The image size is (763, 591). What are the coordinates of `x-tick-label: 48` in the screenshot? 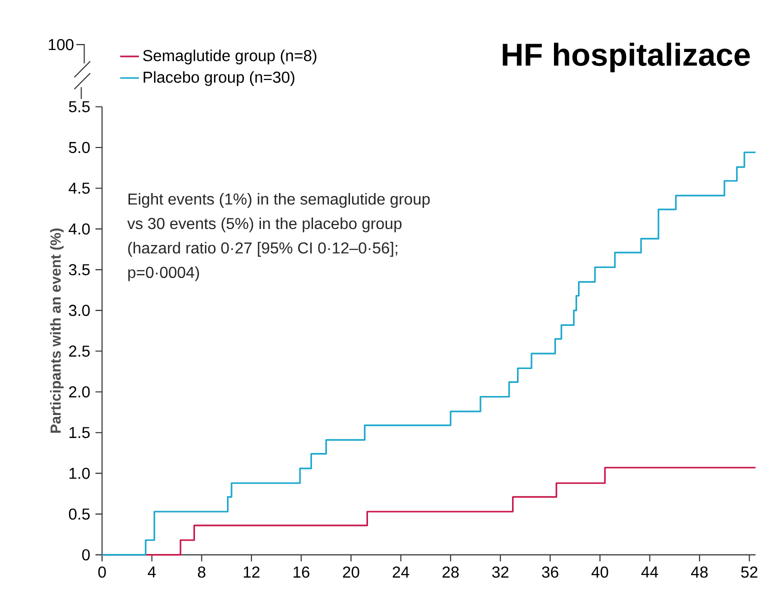 It's located at (699, 572).